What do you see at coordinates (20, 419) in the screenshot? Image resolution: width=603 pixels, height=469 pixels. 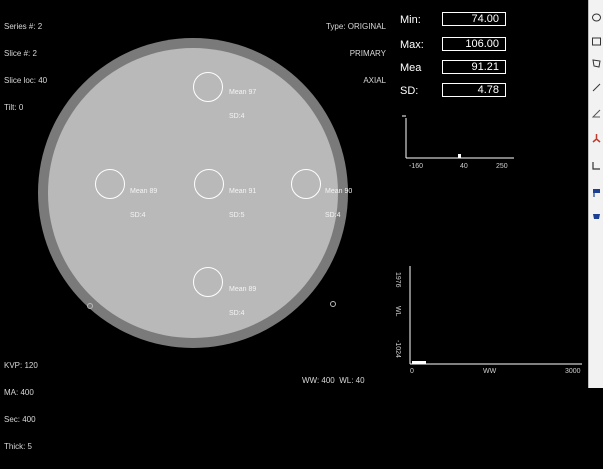 I see `sec: Sec: 400` at bounding box center [20, 419].